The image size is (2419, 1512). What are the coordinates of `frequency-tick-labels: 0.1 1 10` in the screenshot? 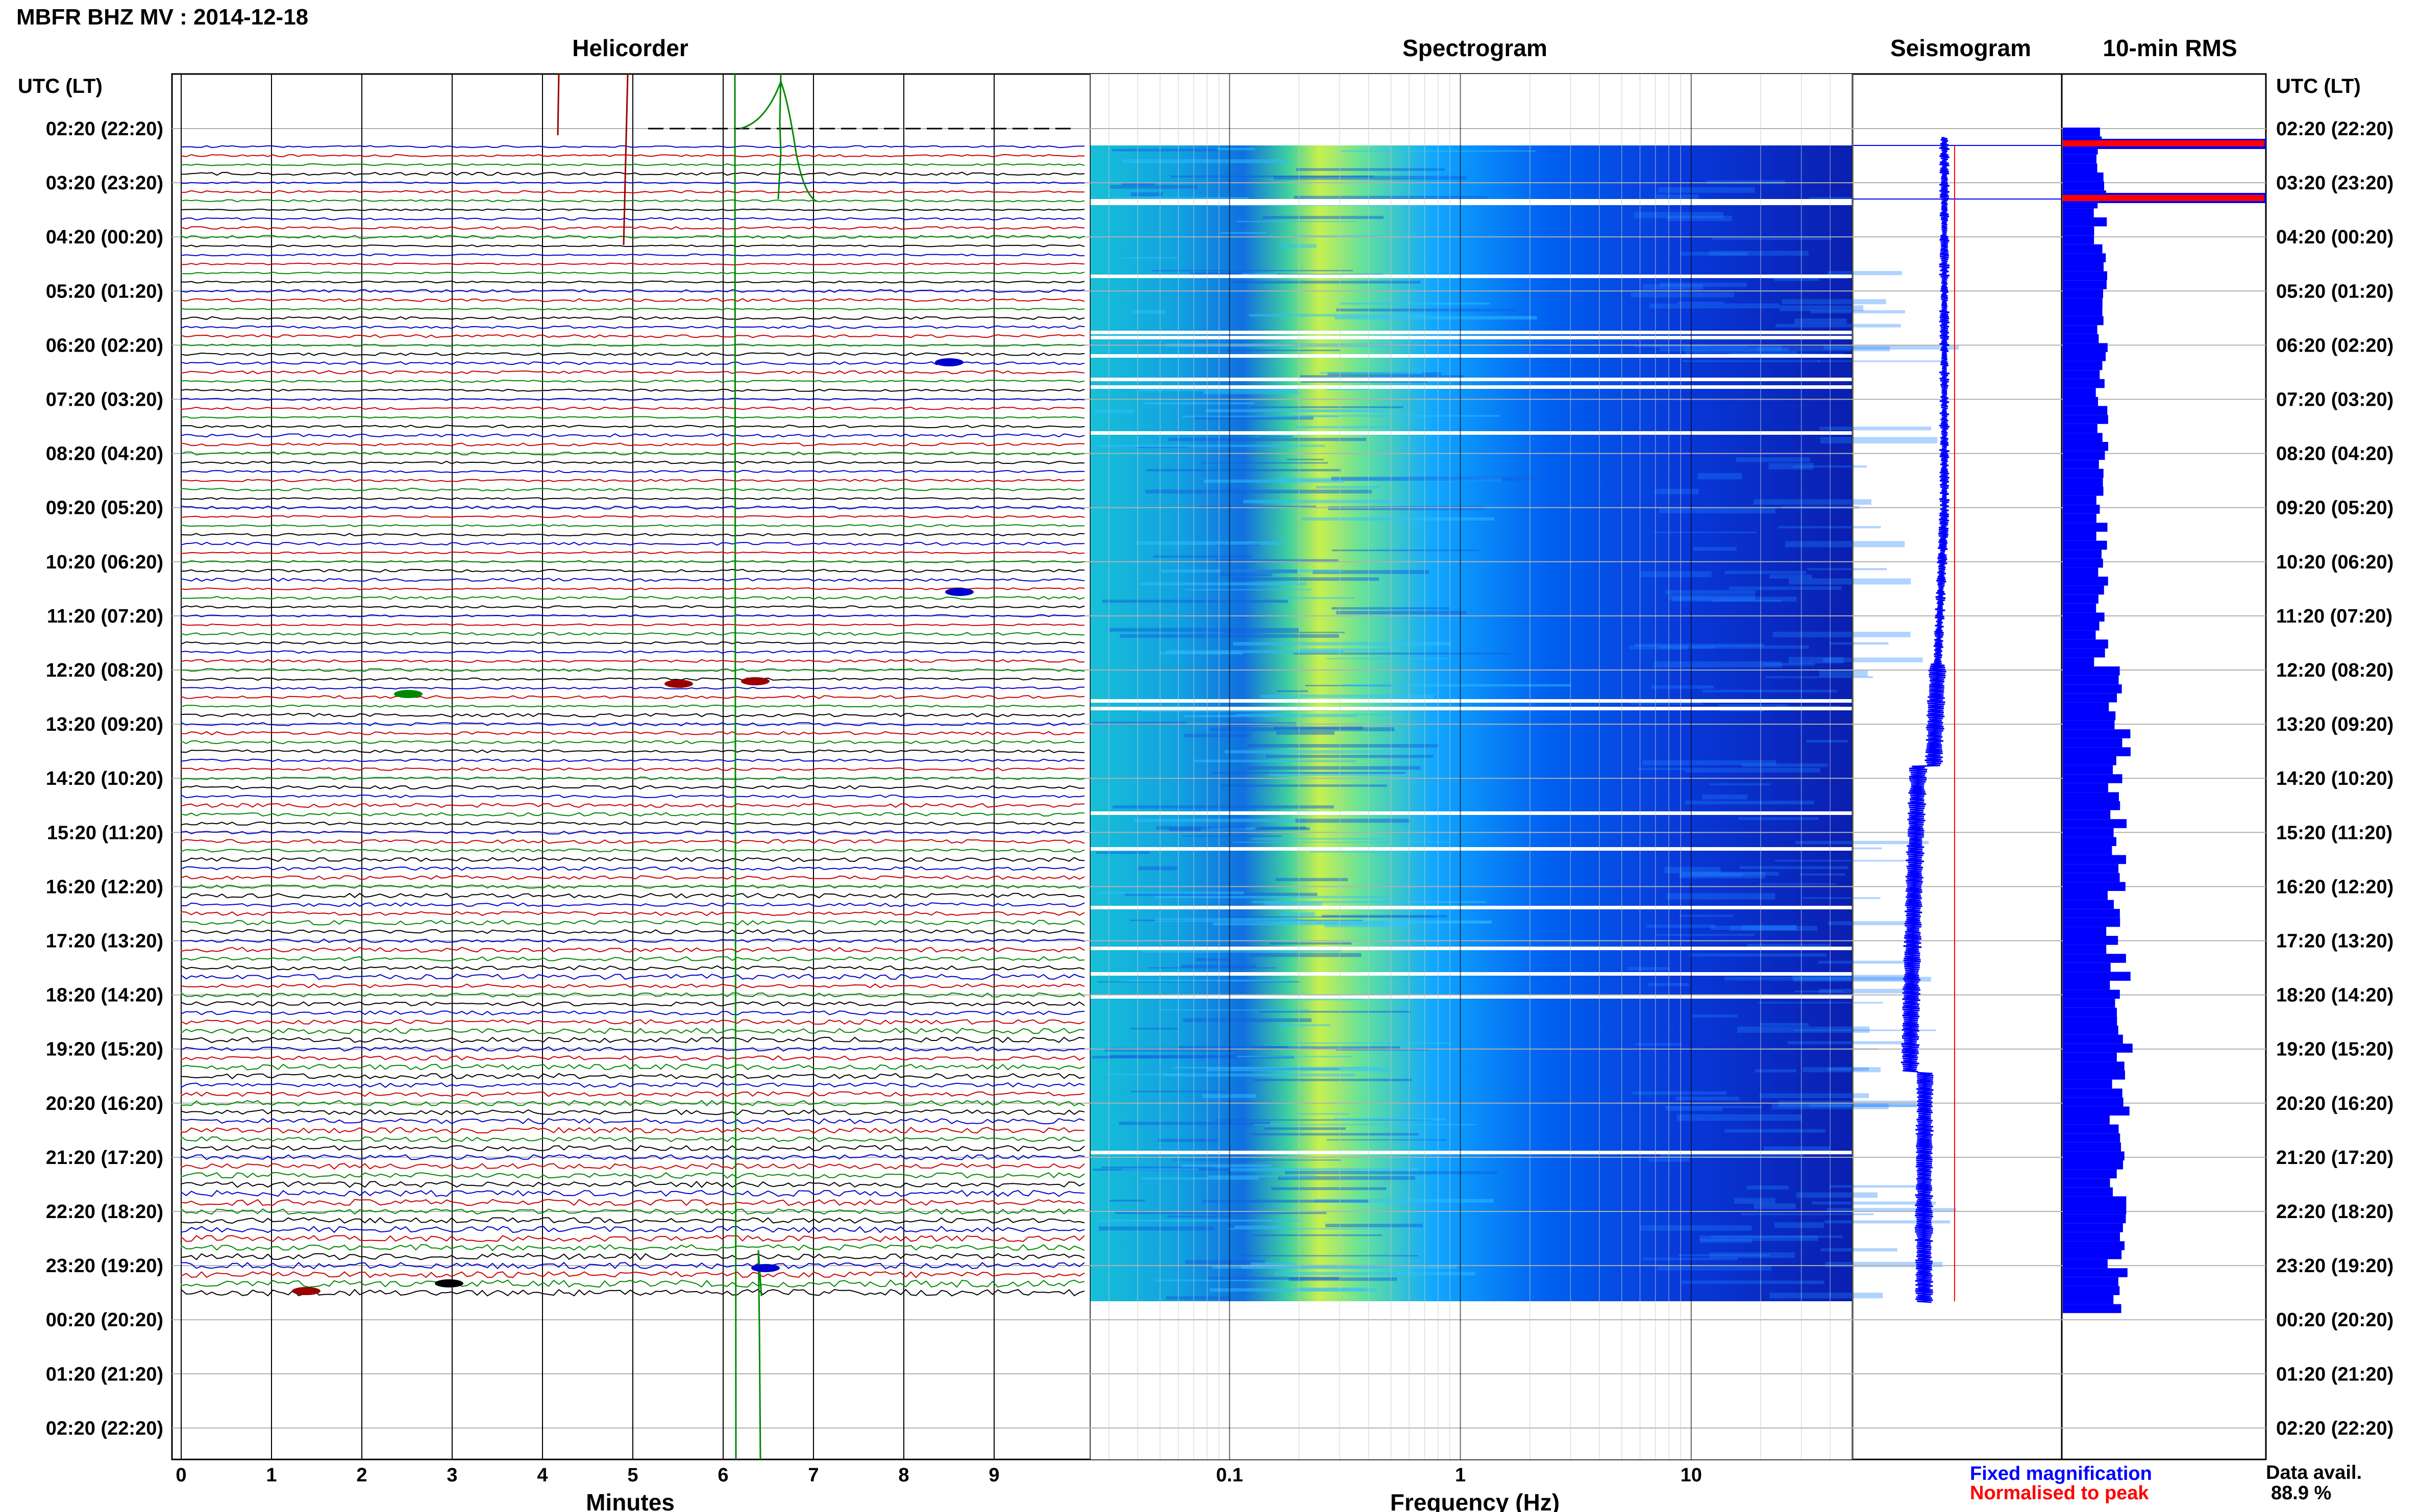 It's located at (1459, 1475).